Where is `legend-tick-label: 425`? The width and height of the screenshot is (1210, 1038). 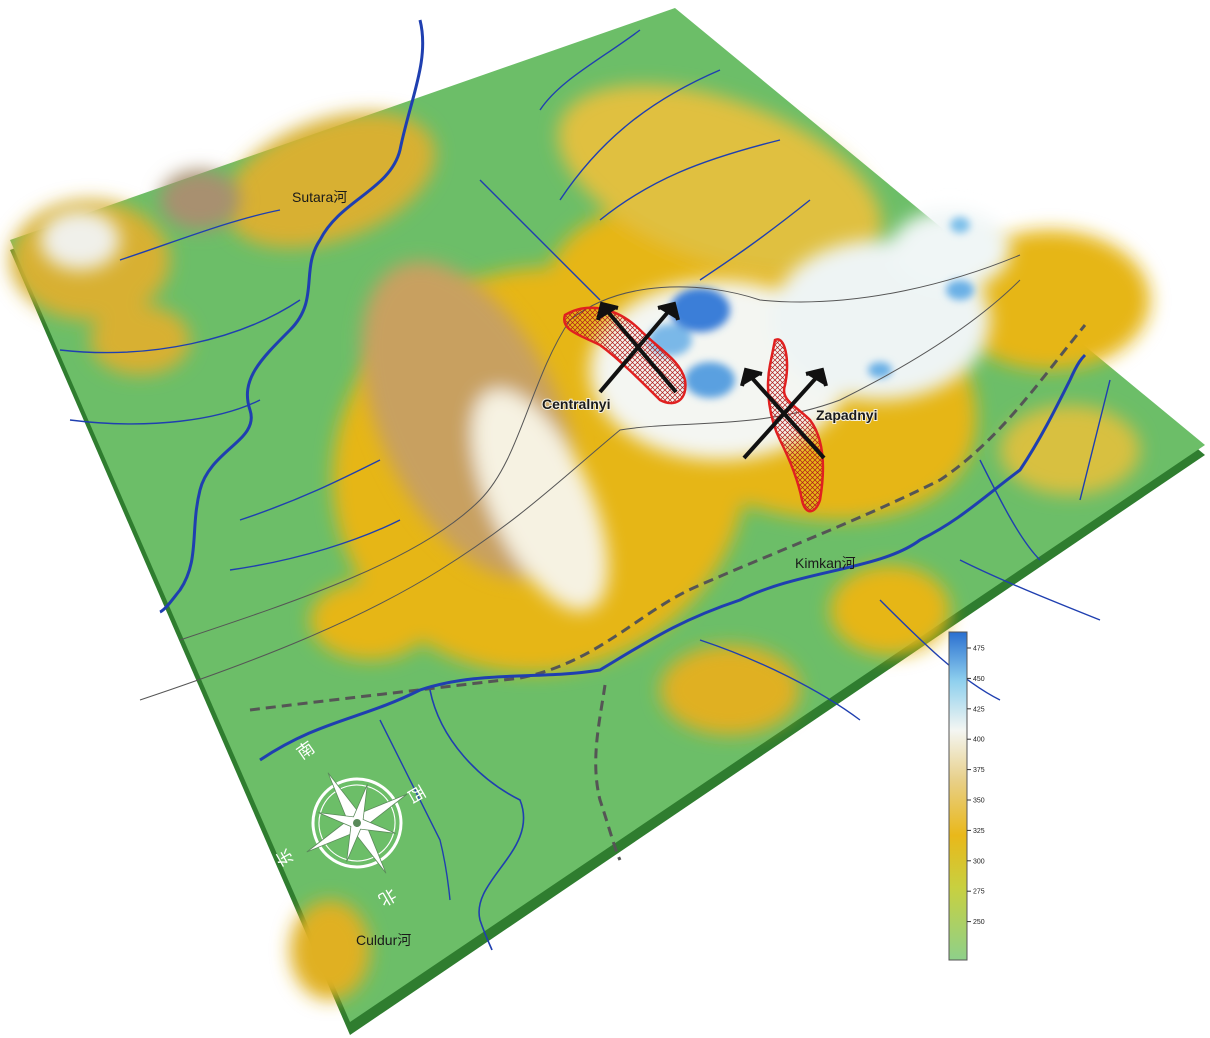 legend-tick-label: 425 is located at coordinates (979, 709).